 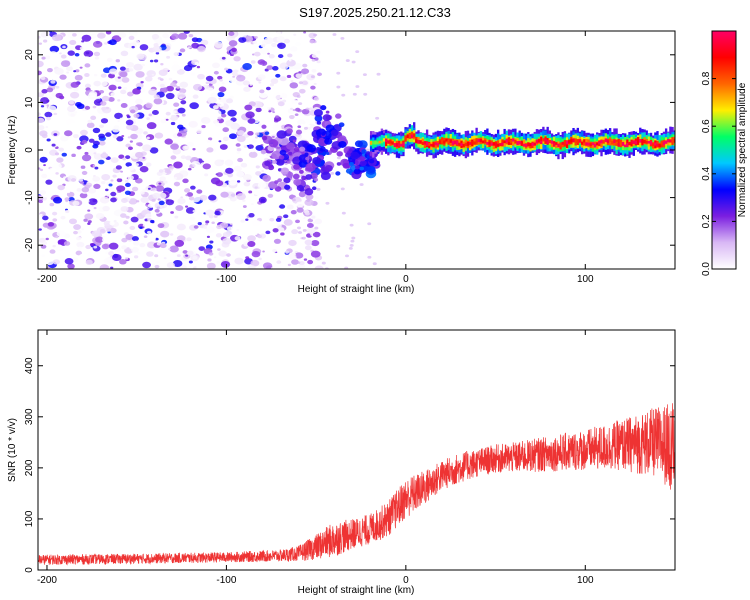 What do you see at coordinates (29, 55) in the screenshot?
I see `y-tick-label: 20` at bounding box center [29, 55].